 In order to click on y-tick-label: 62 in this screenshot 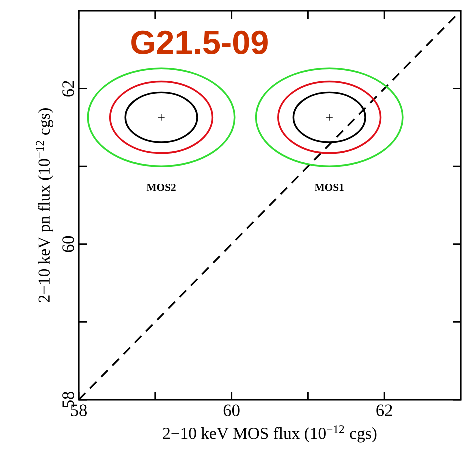, I will do `click(68, 89)`.